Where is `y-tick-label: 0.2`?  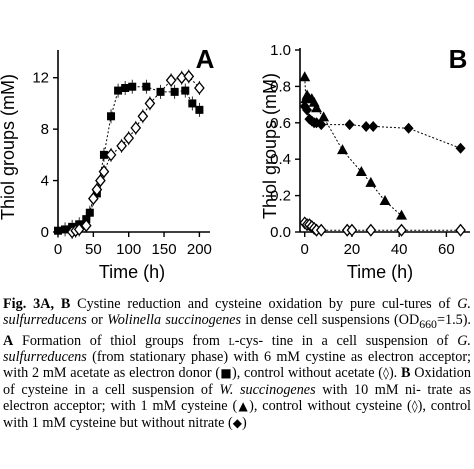 y-tick-label: 0.2 is located at coordinates (280, 196).